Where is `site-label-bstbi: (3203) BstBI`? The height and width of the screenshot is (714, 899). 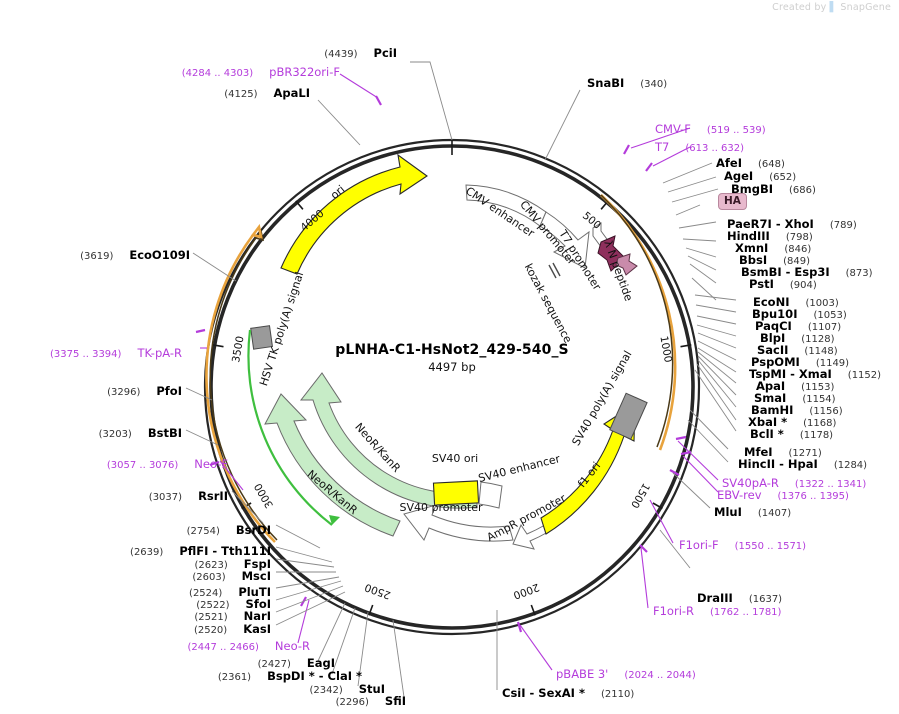
site-label-bstbi: (3203) BstBI is located at coordinates (91, 432).